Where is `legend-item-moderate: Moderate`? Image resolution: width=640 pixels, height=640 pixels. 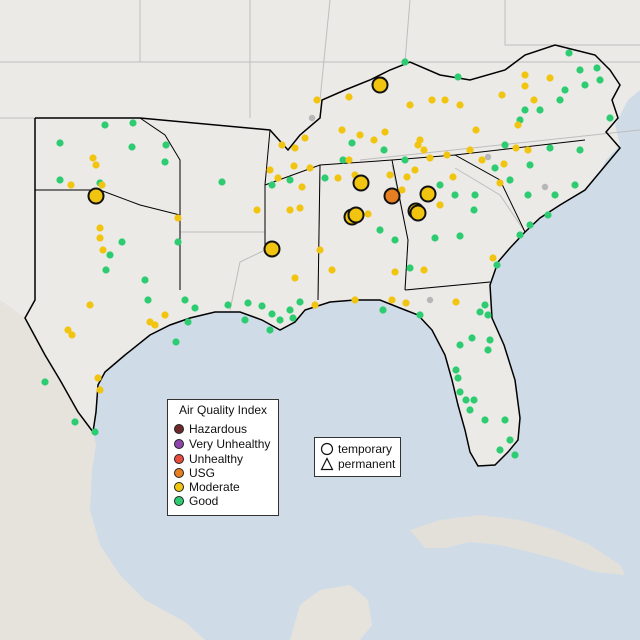 legend-item-moderate: Moderate is located at coordinates (207, 487).